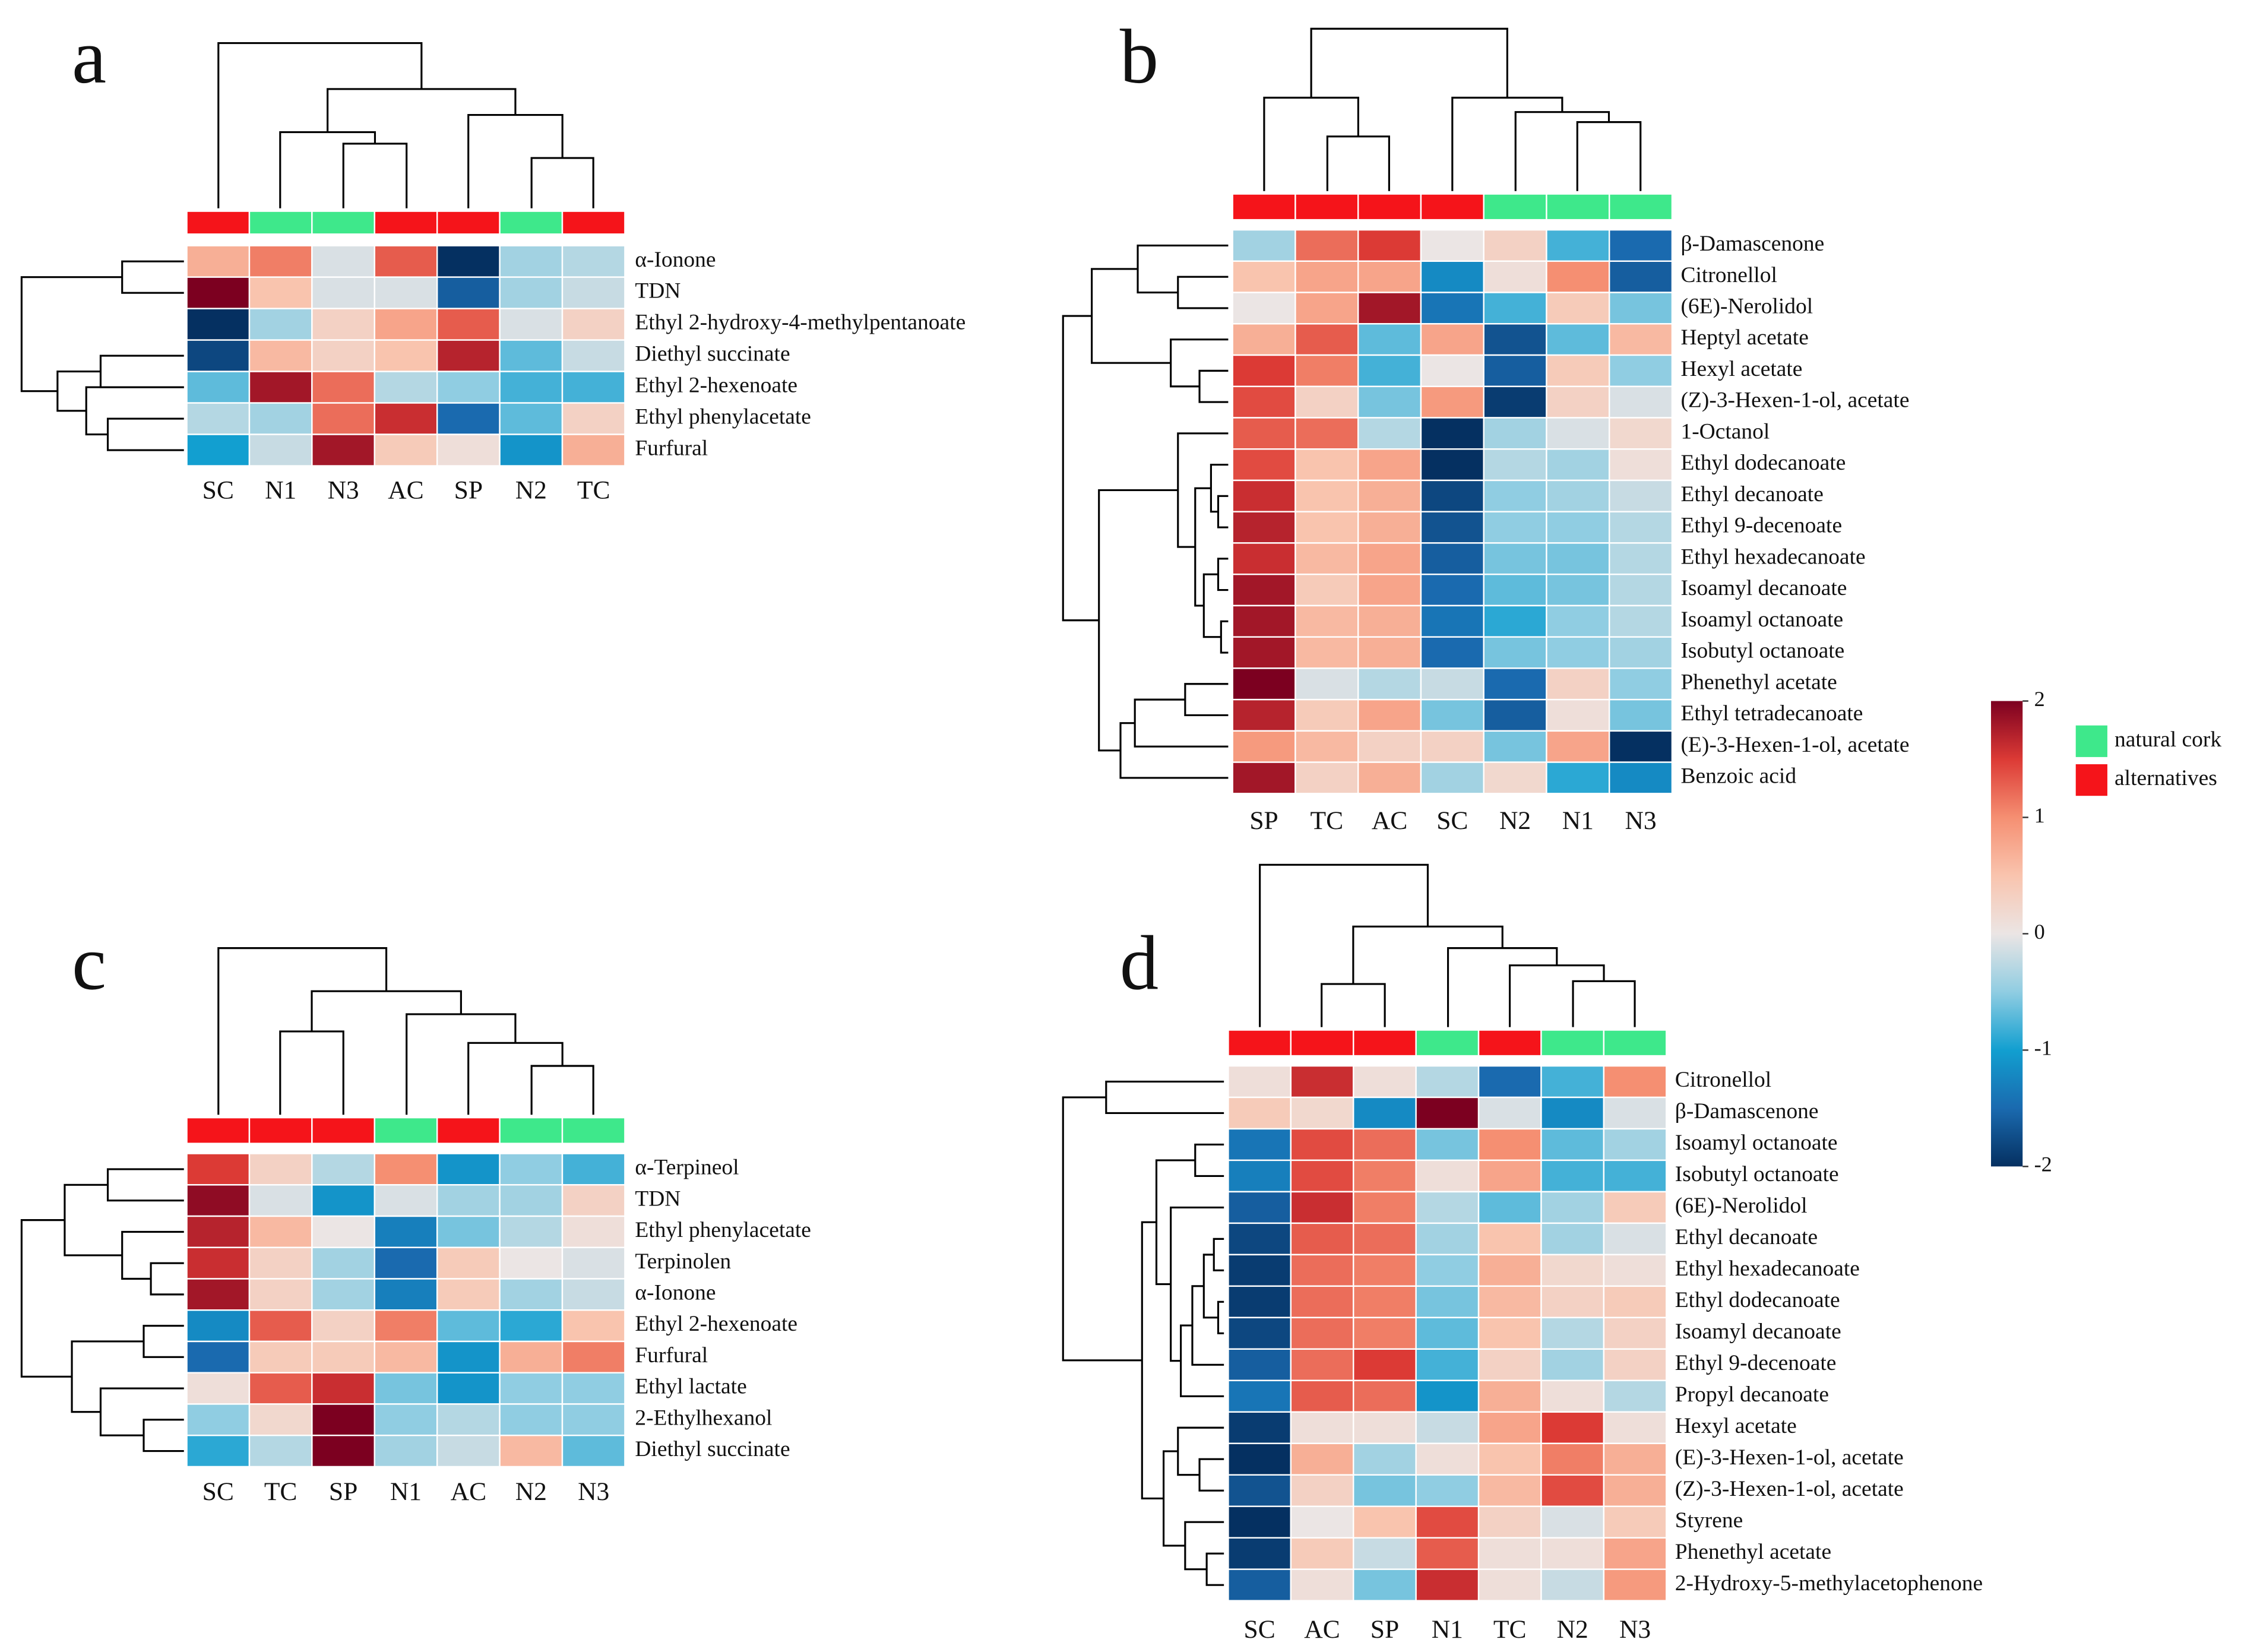 The height and width of the screenshot is (1652, 2241). What do you see at coordinates (1448, 1629) in the screenshot?
I see `column-label: N1` at bounding box center [1448, 1629].